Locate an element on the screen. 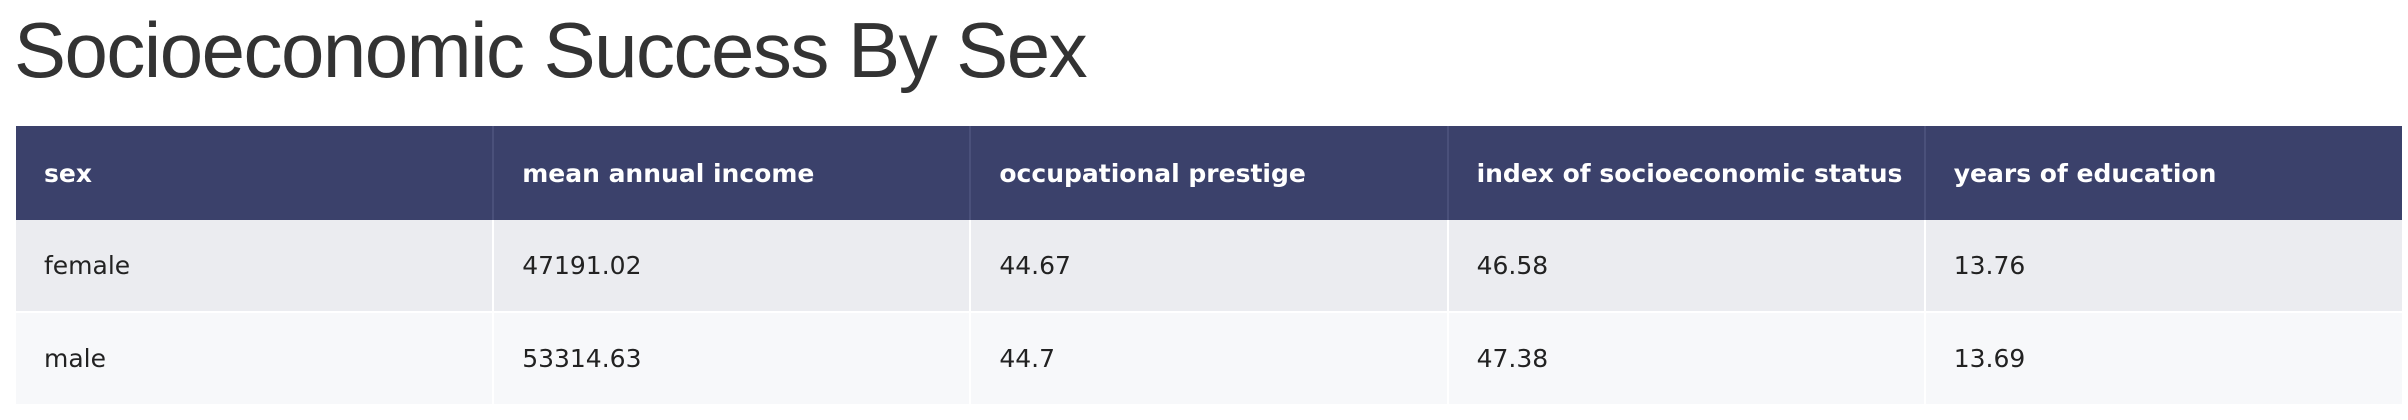 This screenshot has width=2408, height=420. table-cell-index-of-socioeconomic-status: 47.38 is located at coordinates (1686, 358).